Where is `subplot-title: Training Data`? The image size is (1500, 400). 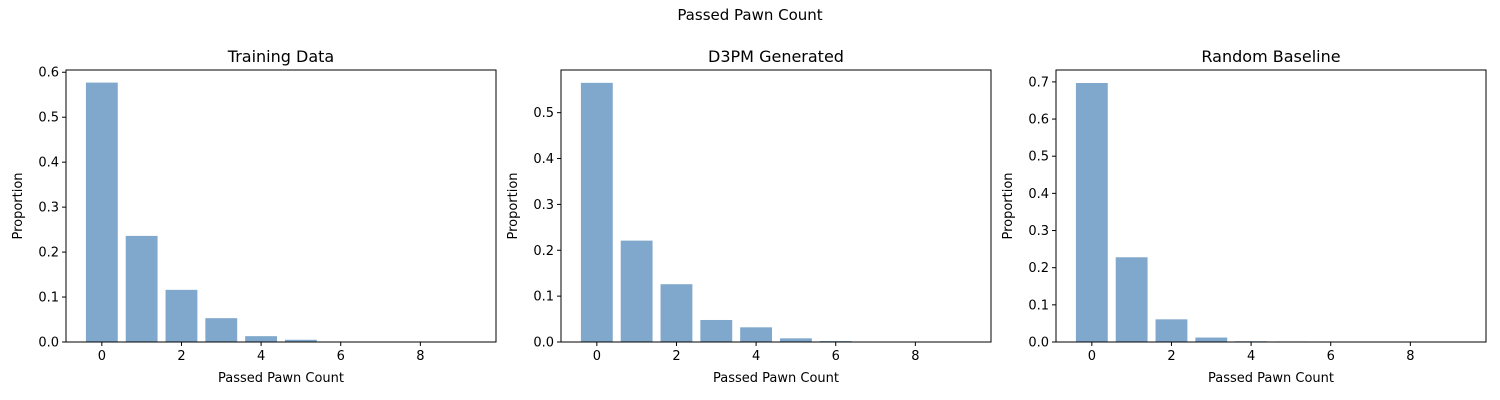 subplot-title: Training Data is located at coordinates (280, 56).